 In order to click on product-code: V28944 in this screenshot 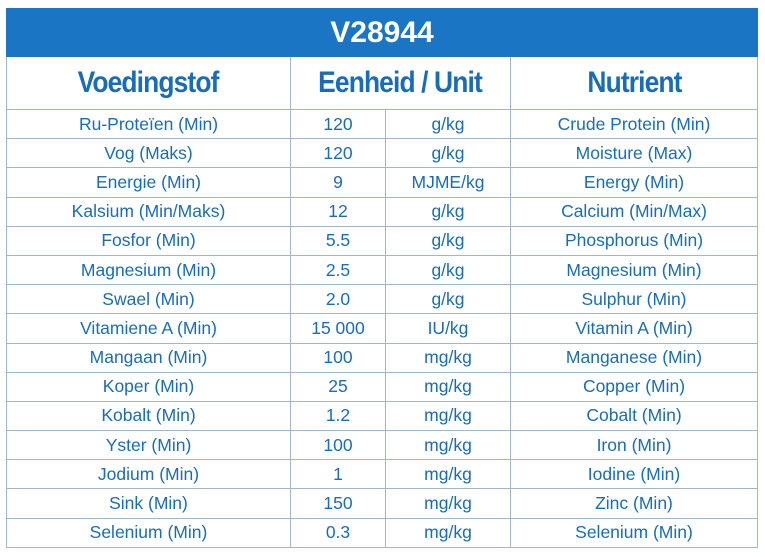, I will do `click(382, 32)`.